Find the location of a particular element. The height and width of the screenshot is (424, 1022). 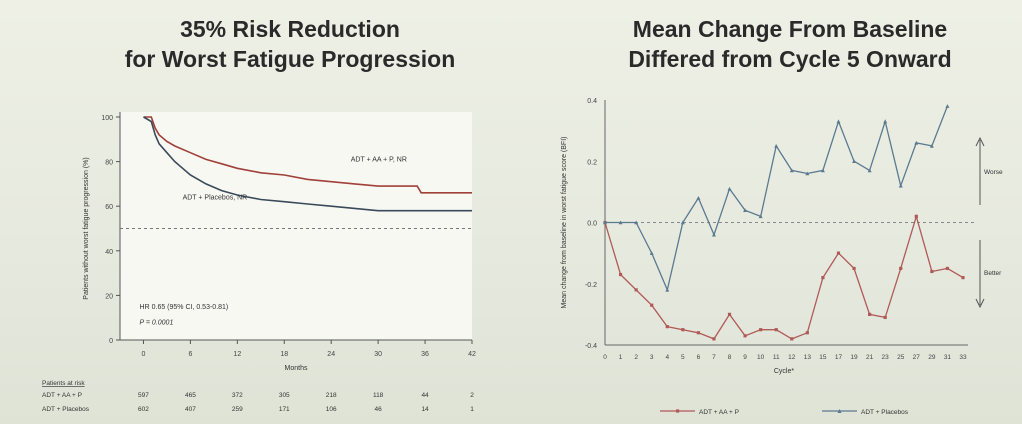

mc-worse-label: Worse is located at coordinates (993, 172).